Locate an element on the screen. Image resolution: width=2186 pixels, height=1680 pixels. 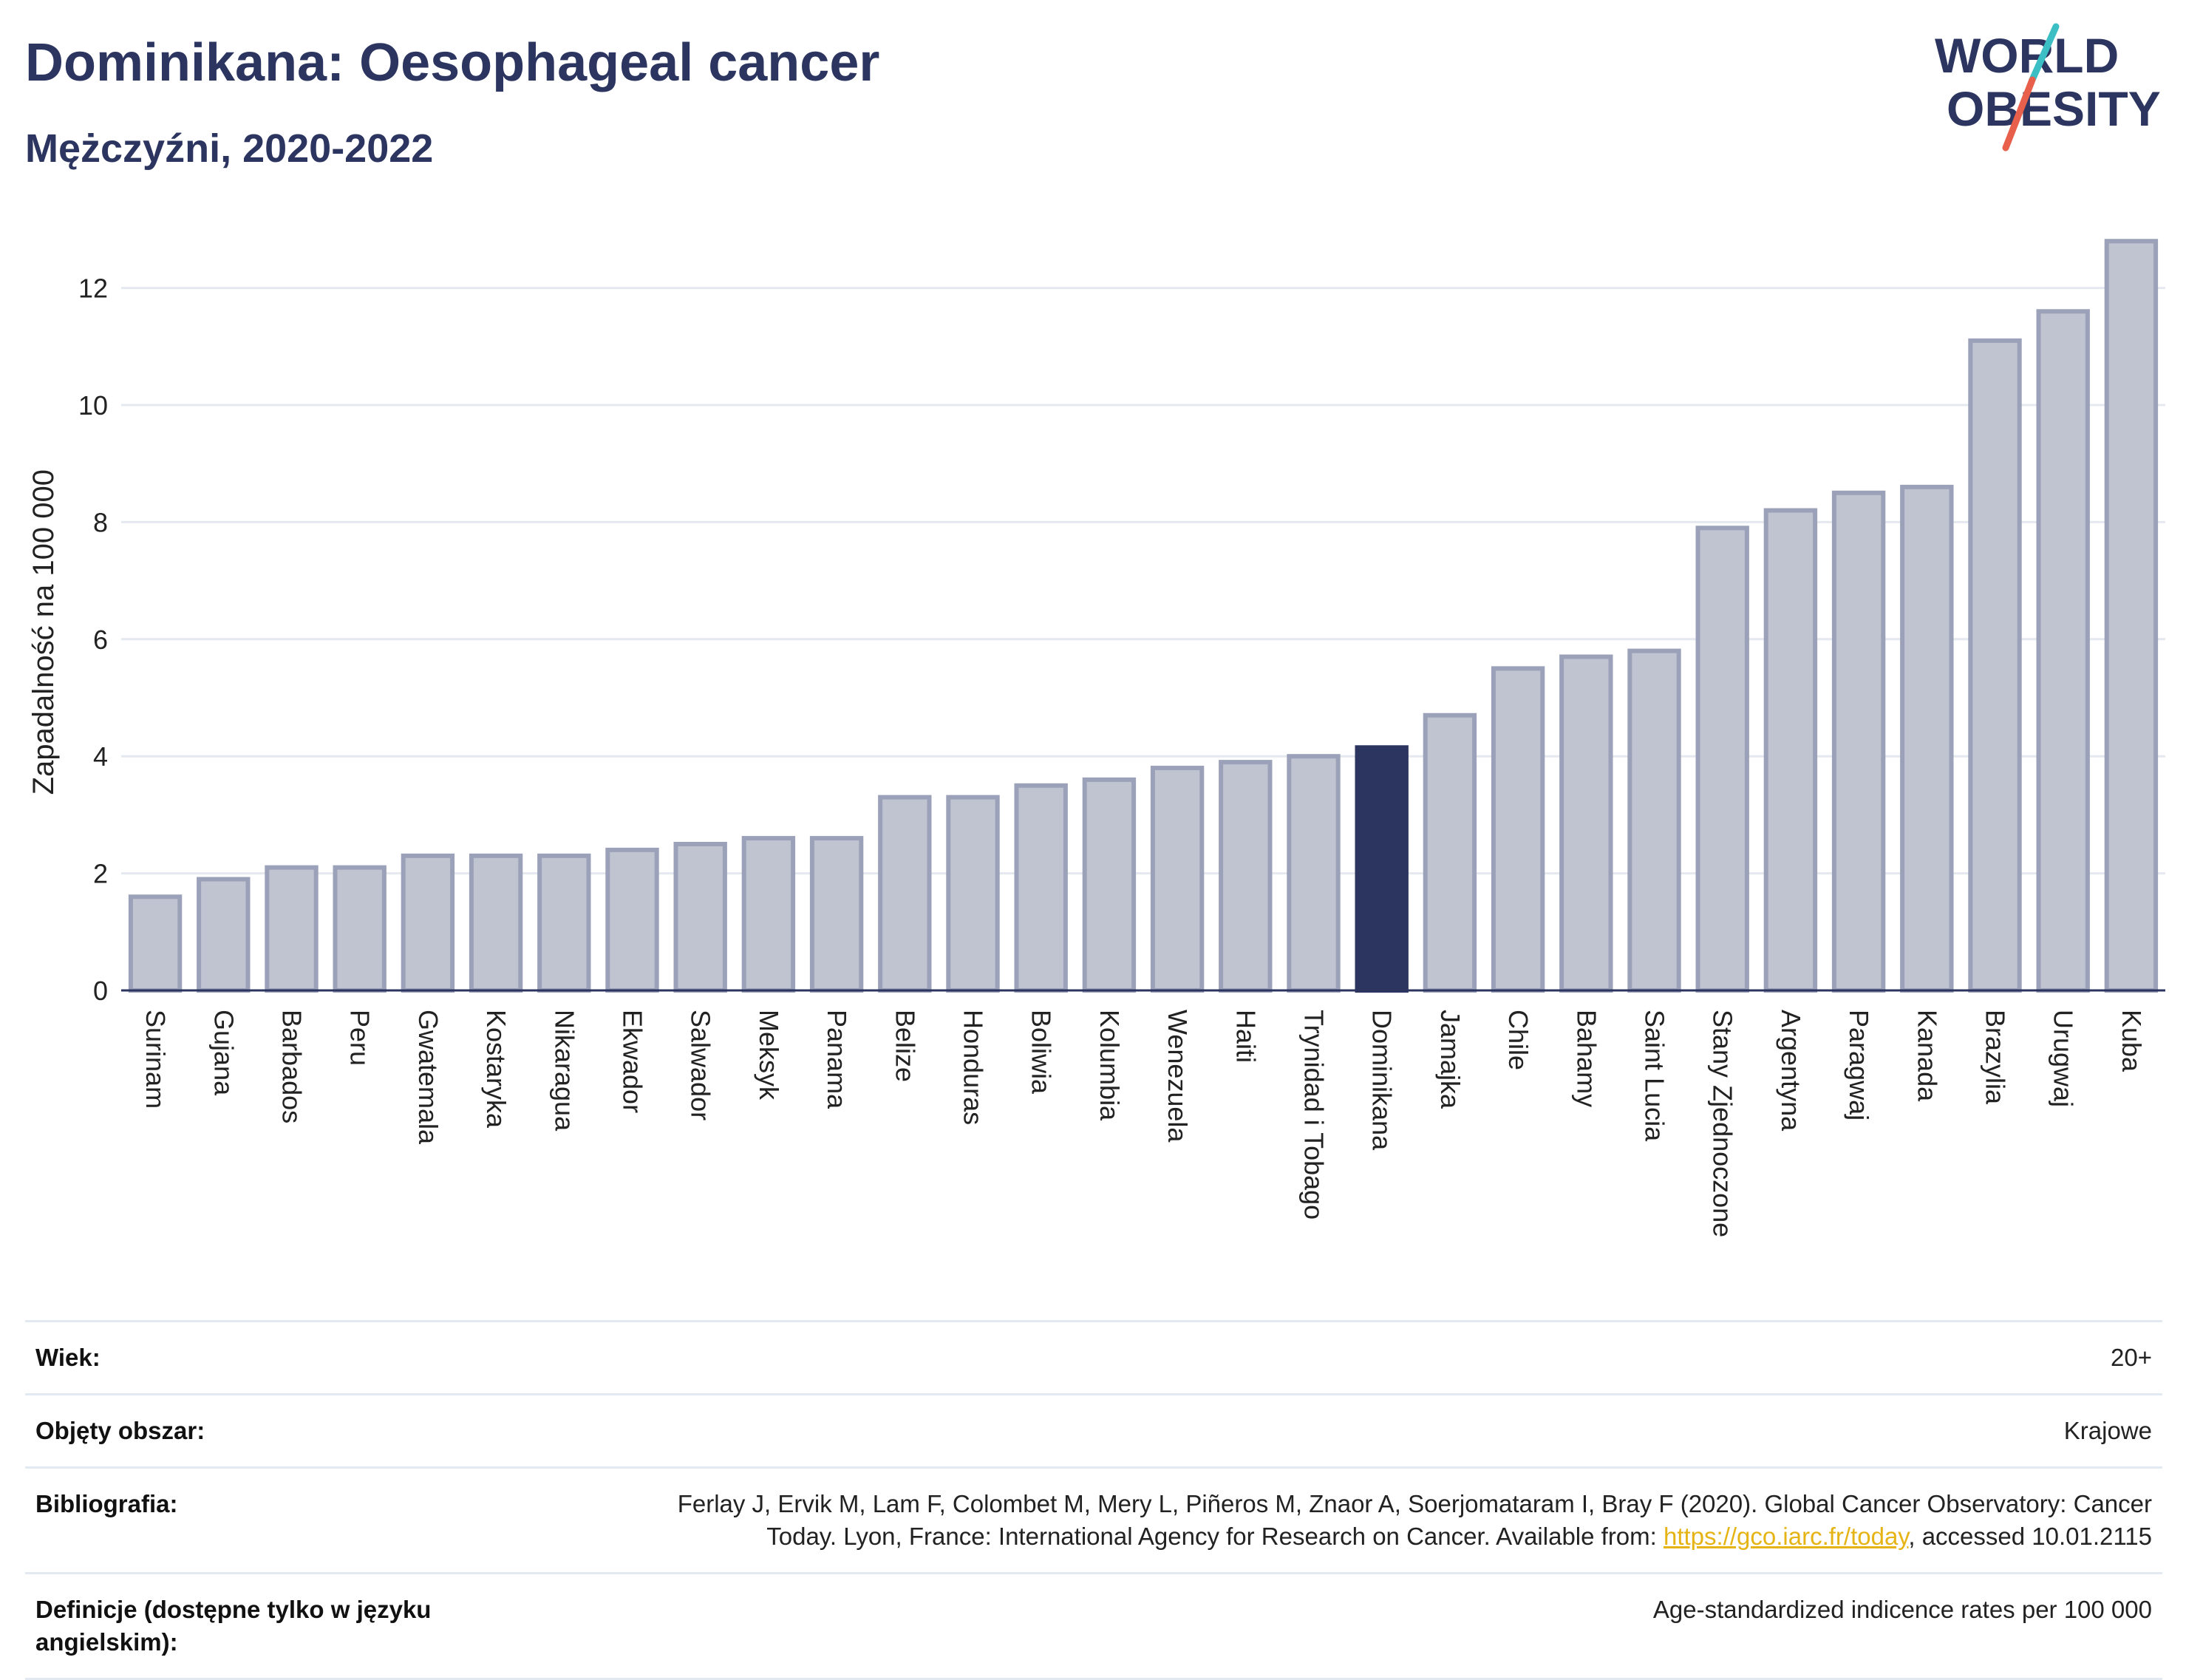
bar-surinam is located at coordinates (156, 943).